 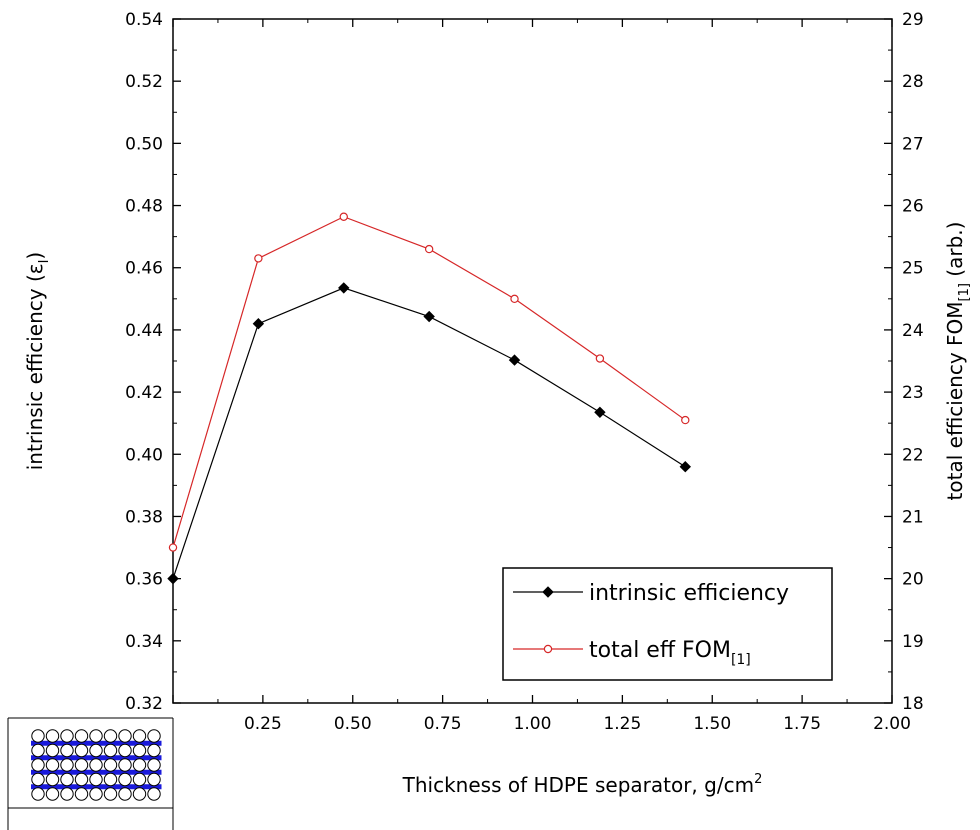 I want to click on y-left-tick-label: 0.48, so click(x=144, y=207).